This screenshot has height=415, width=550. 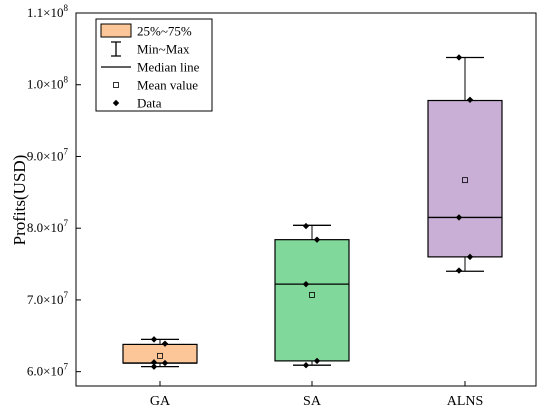 I want to click on box-sa, so click(x=312, y=295).